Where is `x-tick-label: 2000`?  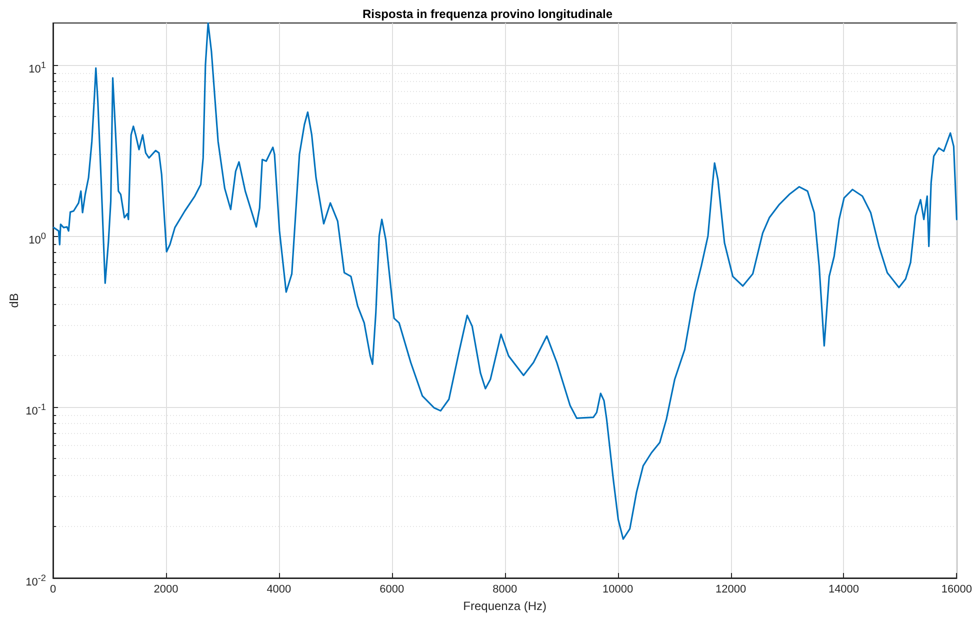
x-tick-label: 2000 is located at coordinates (166, 590).